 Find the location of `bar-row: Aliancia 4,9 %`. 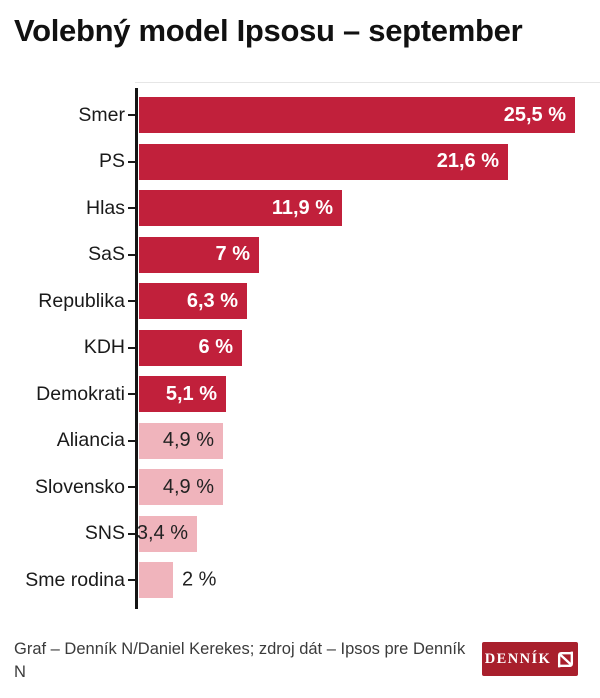

bar-row: Aliancia 4,9 % is located at coordinates (300, 441).